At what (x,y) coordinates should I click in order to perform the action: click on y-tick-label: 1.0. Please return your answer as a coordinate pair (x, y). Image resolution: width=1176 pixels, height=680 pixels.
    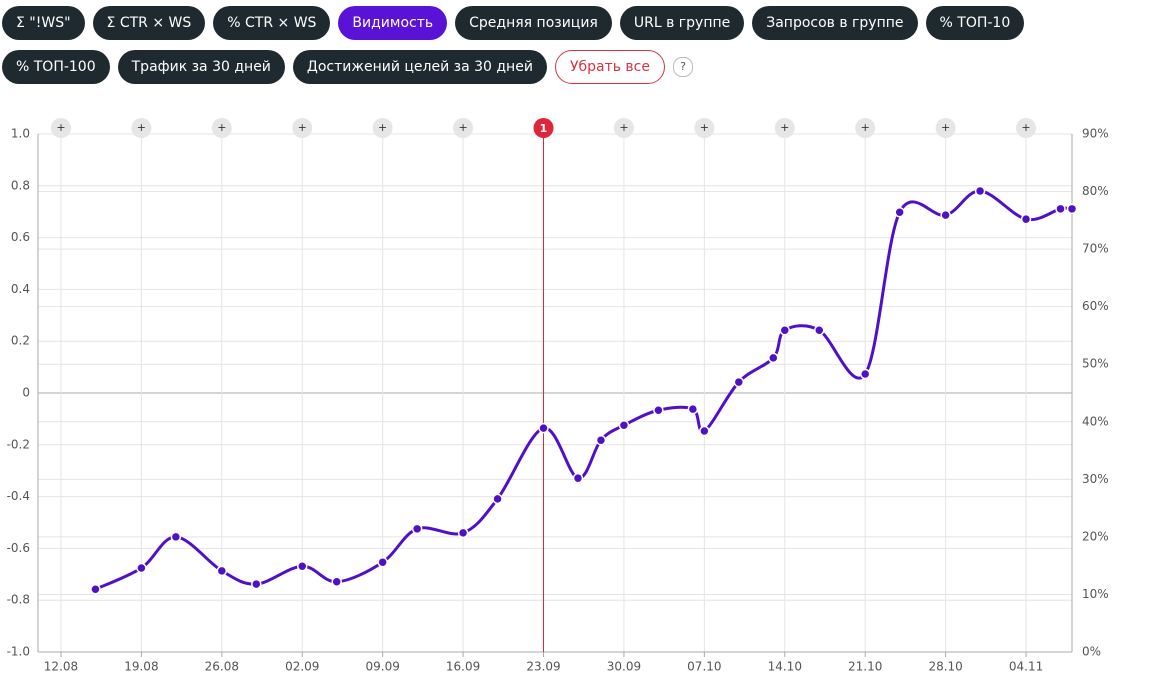
    Looking at the image, I should click on (20, 134).